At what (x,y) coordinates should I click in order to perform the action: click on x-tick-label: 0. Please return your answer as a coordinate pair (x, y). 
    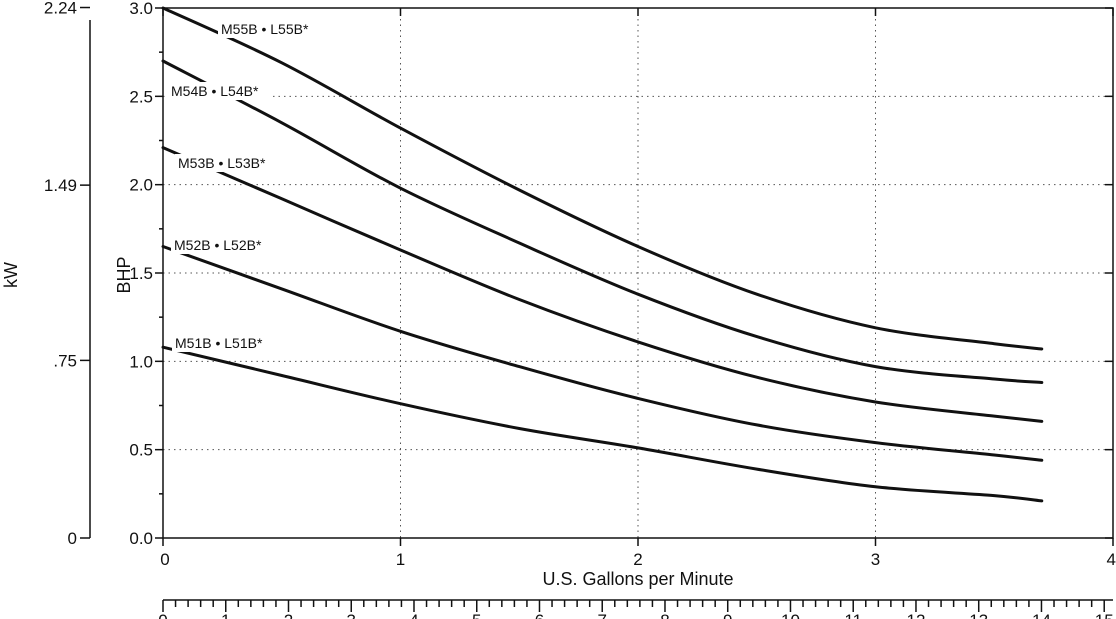
    Looking at the image, I should click on (164, 559).